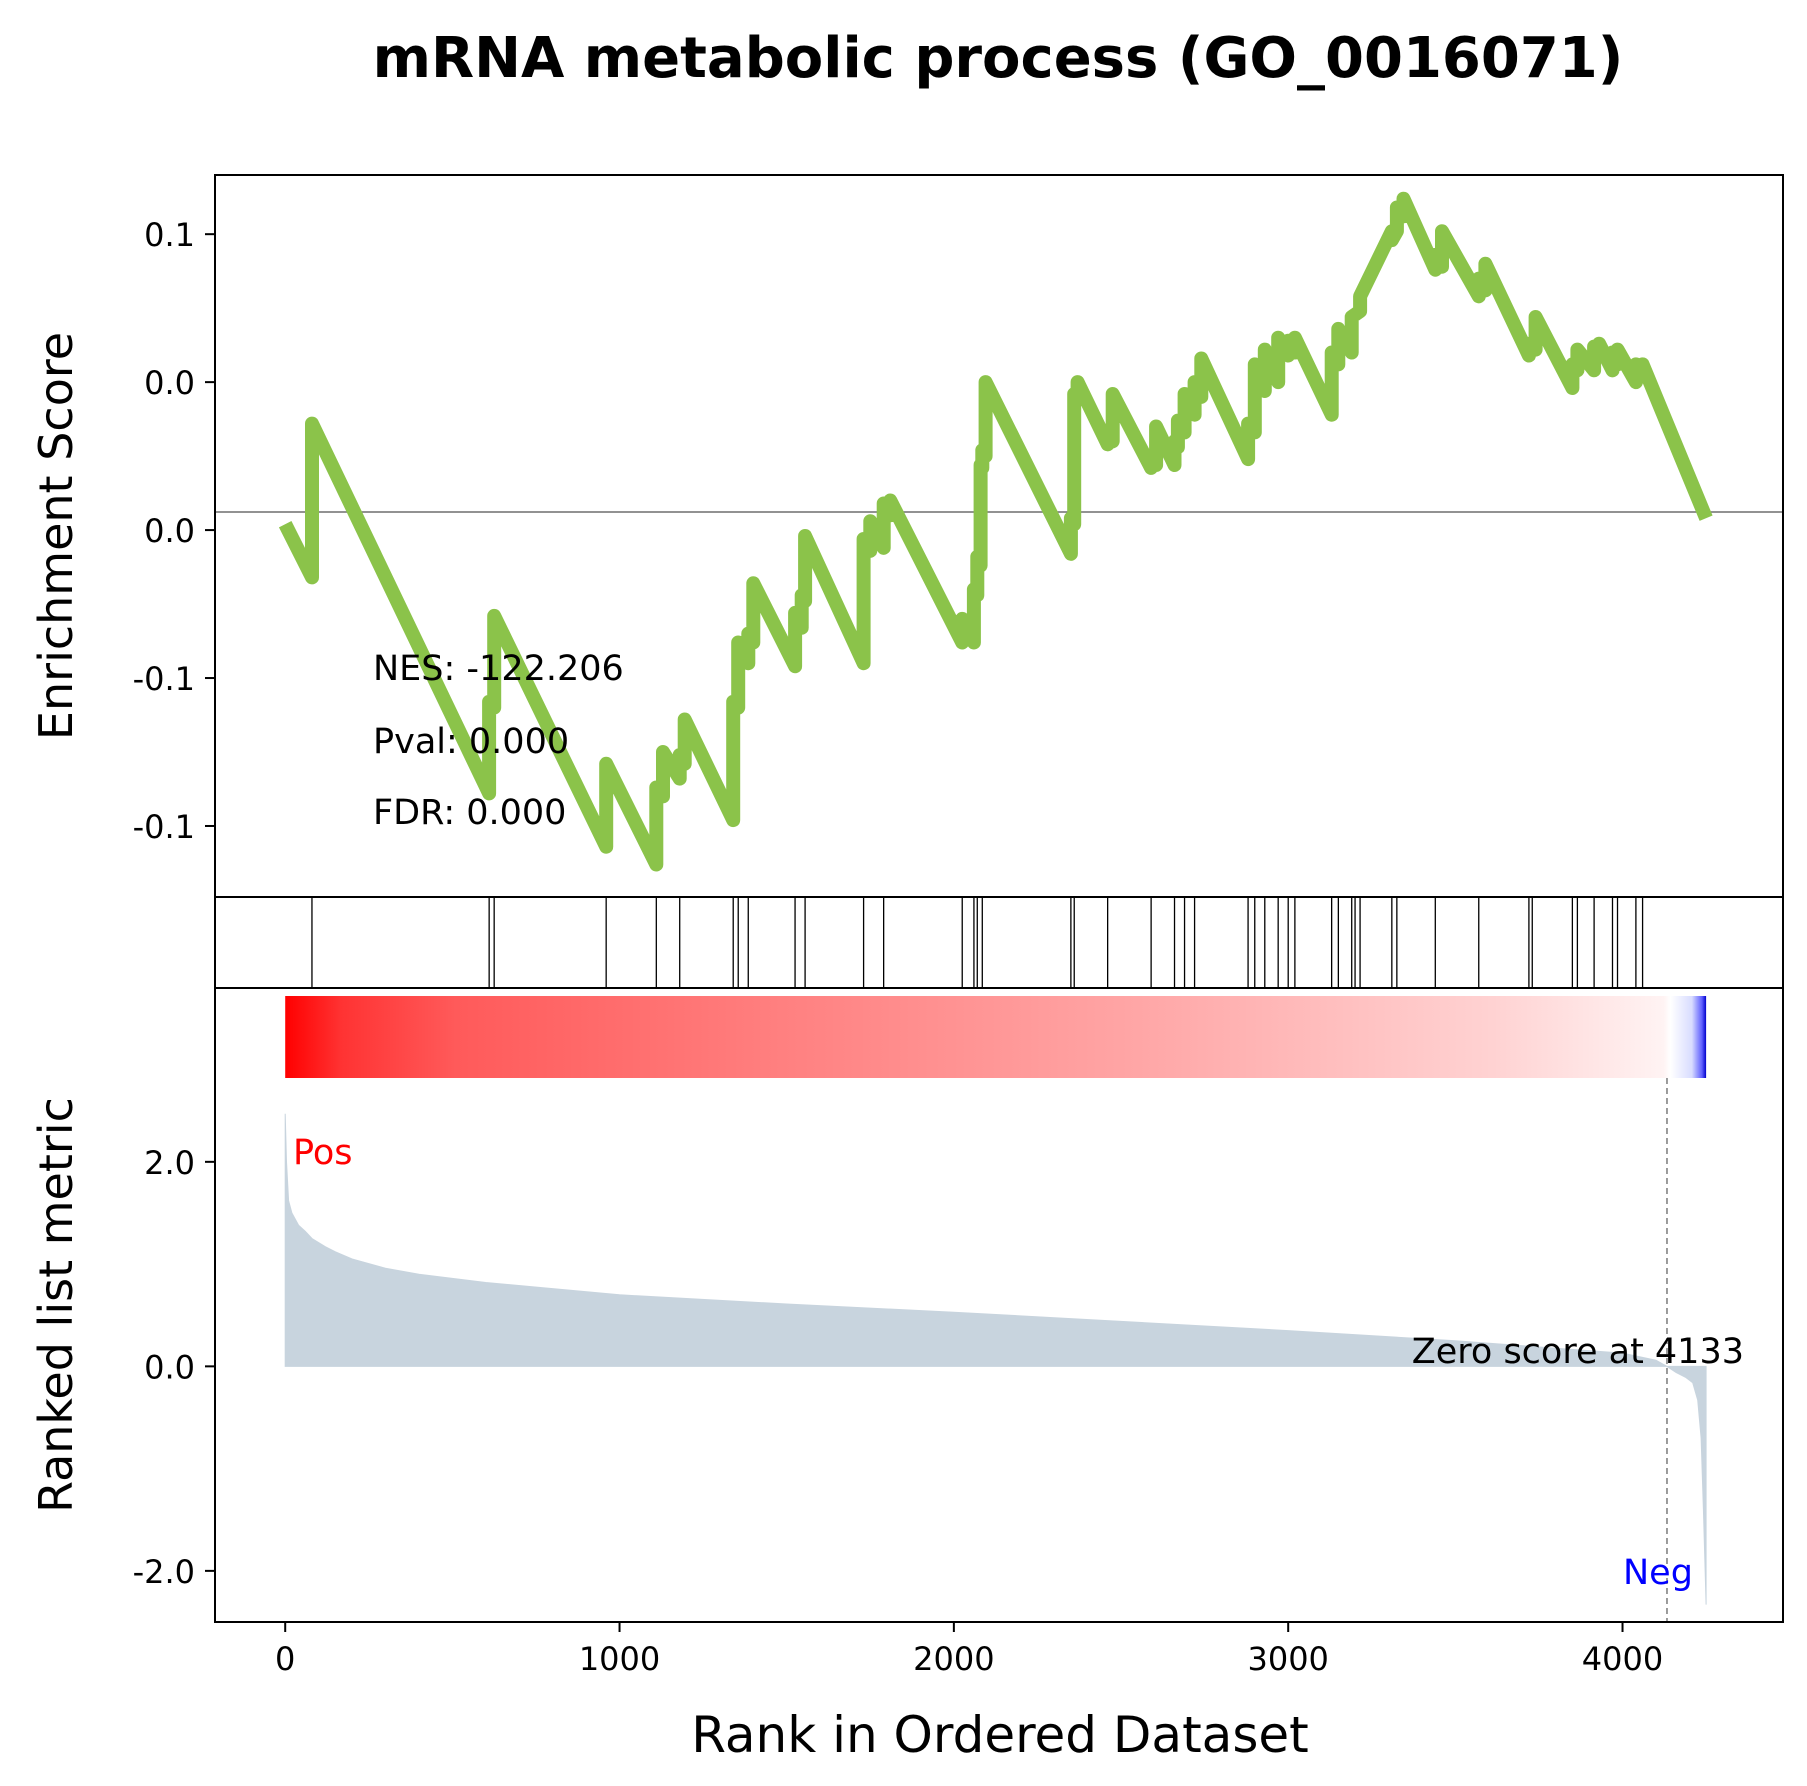  Describe the element at coordinates (619, 1659) in the screenshot. I see `x-tick-label: 1000` at that location.